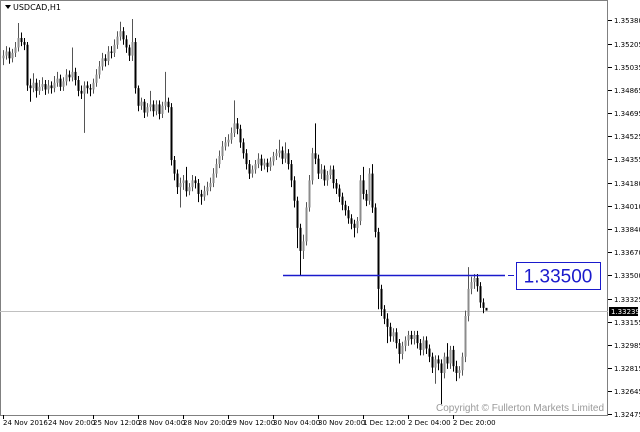  I want to click on price-tick-label: 1.33155, so click(627, 323).